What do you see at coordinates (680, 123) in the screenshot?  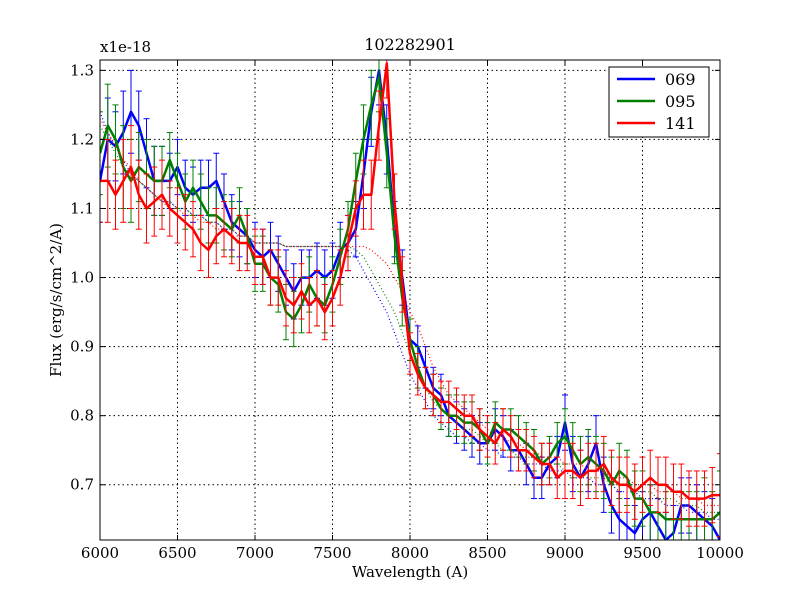 I see `legend-label-141: 141` at bounding box center [680, 123].